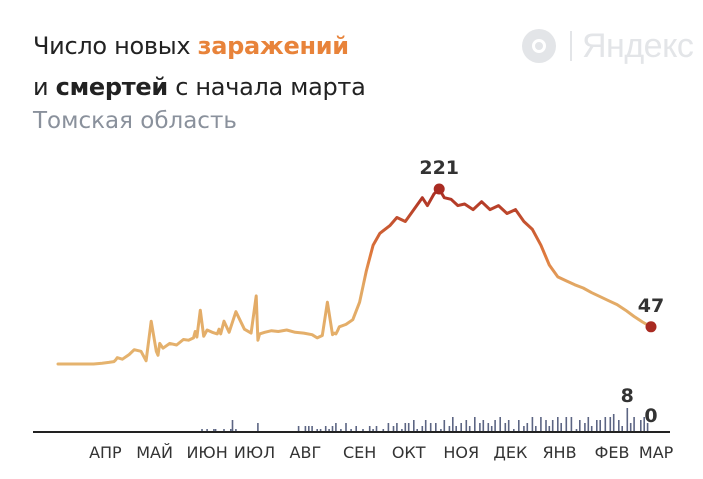  I want to click on x-tick-label: ФЕВ, so click(612, 452).